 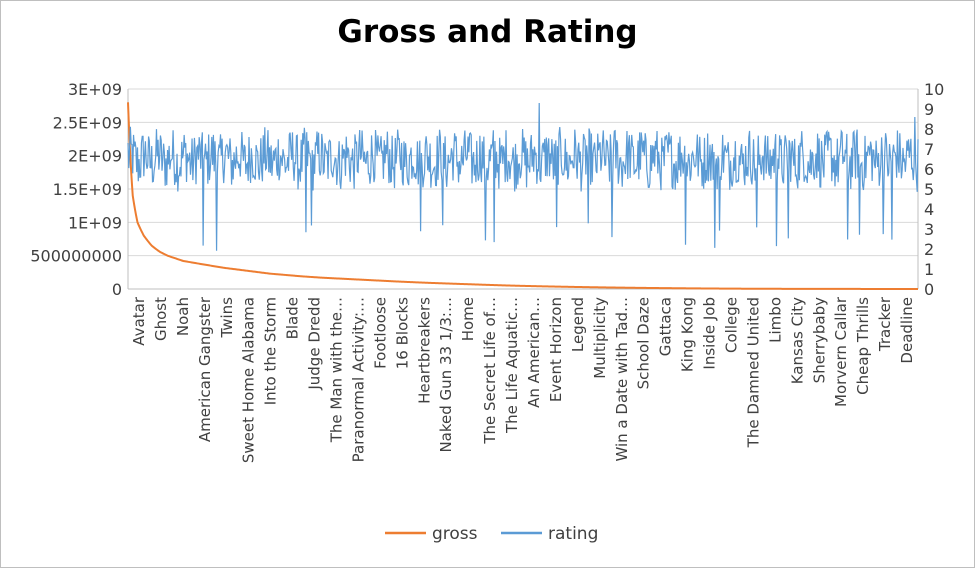 I want to click on legend-label-gross: gross, so click(x=455, y=534).